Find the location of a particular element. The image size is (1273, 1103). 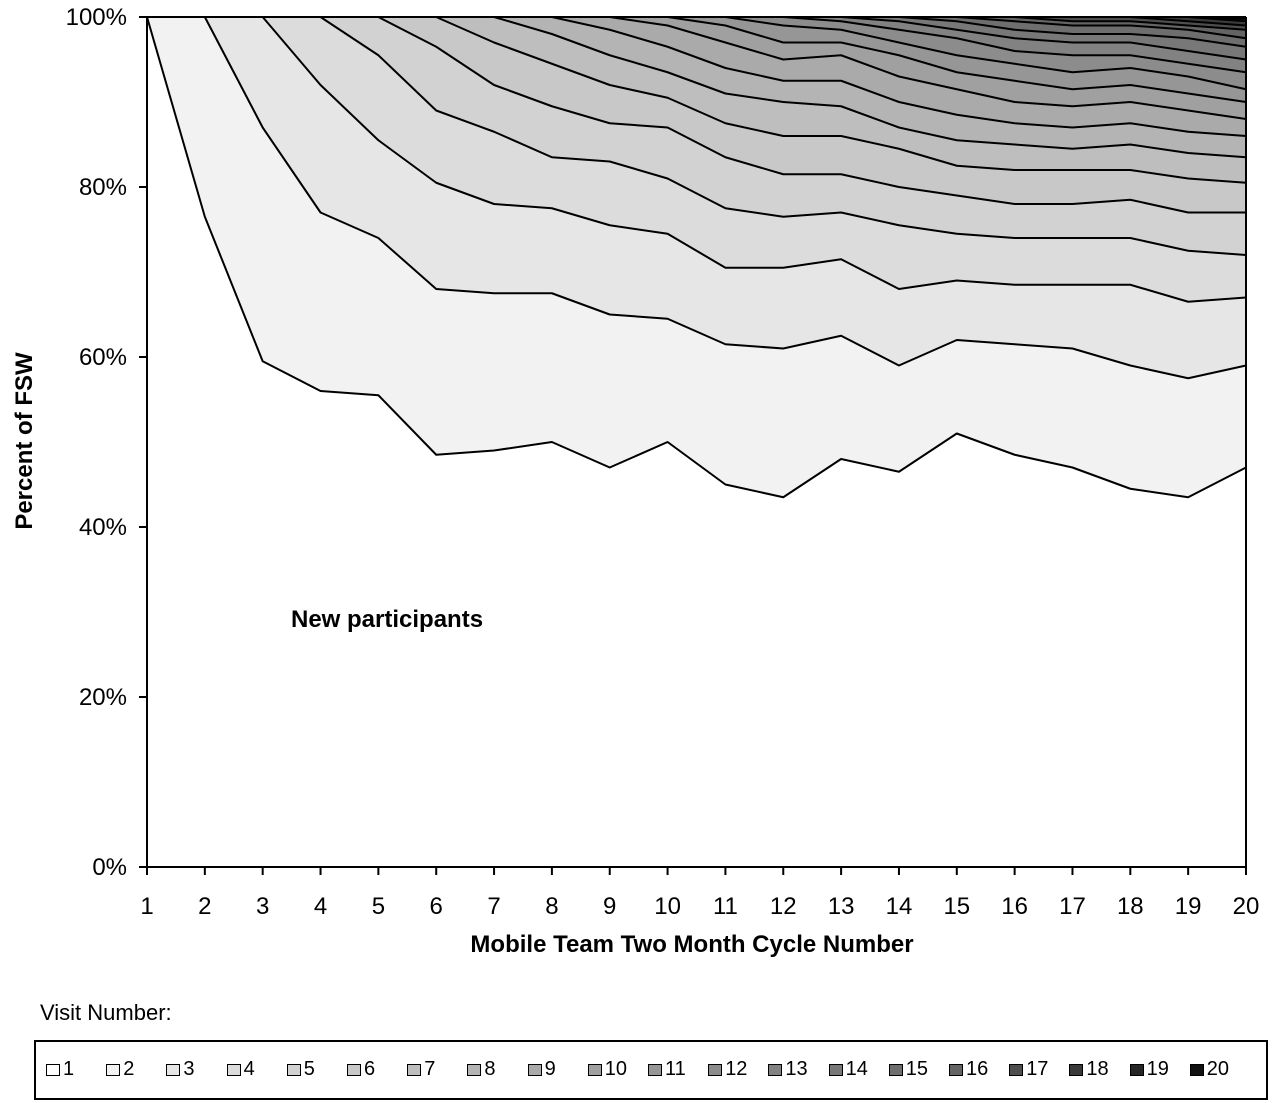

legend: 1 2 3 4 5 6 7 8 9 10 11 12 13 14 15 16 17 18 19 20 is located at coordinates (651, 1070).